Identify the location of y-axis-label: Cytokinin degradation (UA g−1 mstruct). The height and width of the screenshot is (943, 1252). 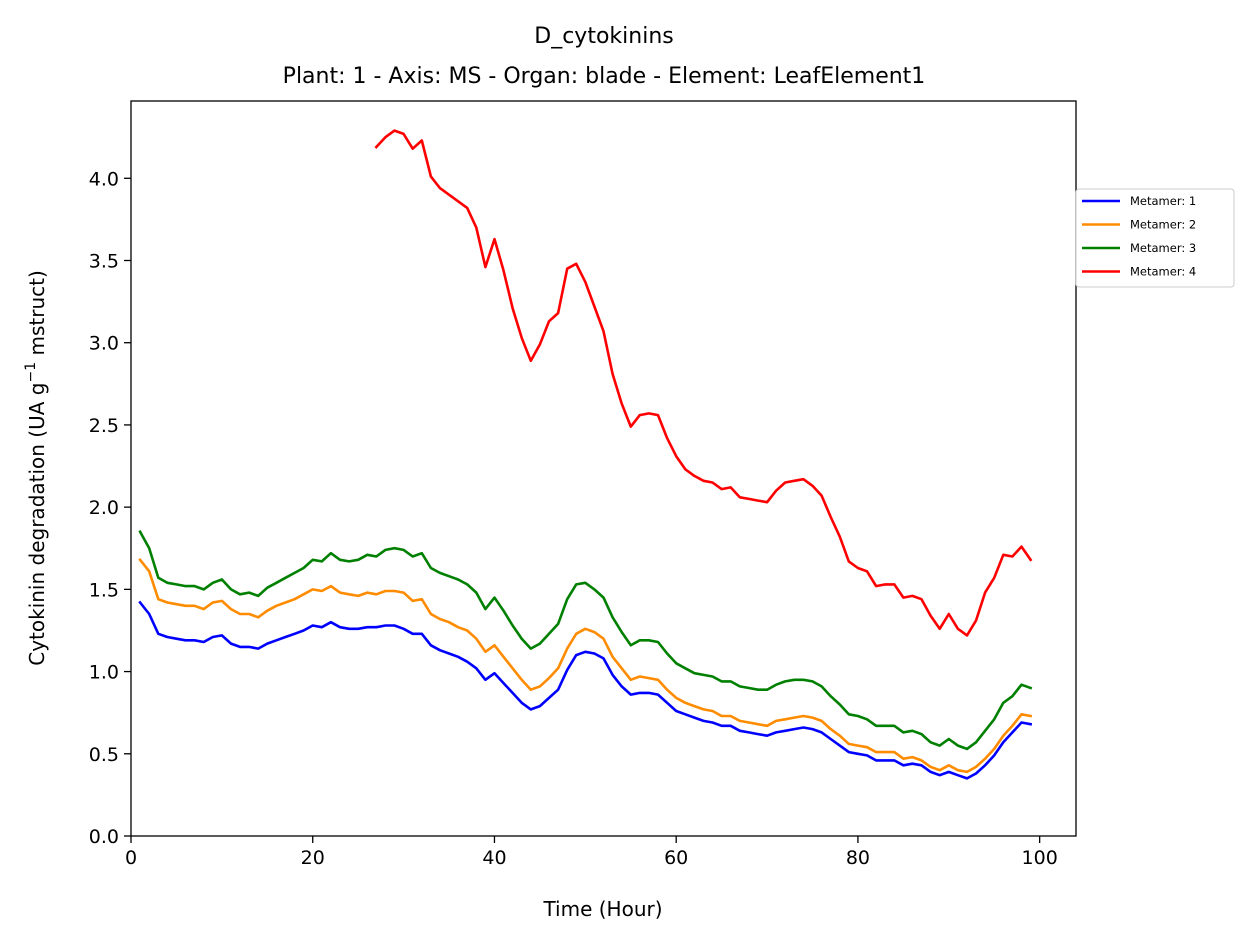
(36, 468).